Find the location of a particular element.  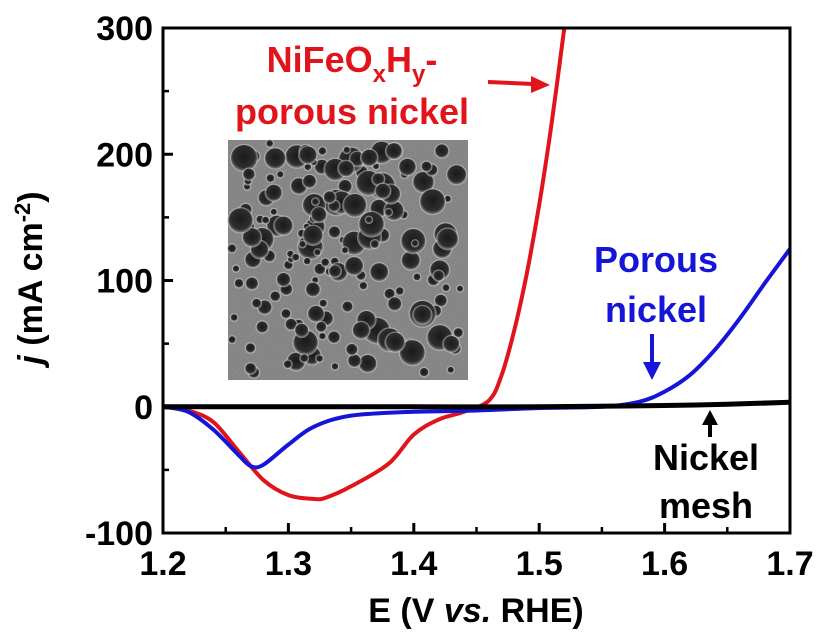

x-tick-label: 1.7 is located at coordinates (789, 564).